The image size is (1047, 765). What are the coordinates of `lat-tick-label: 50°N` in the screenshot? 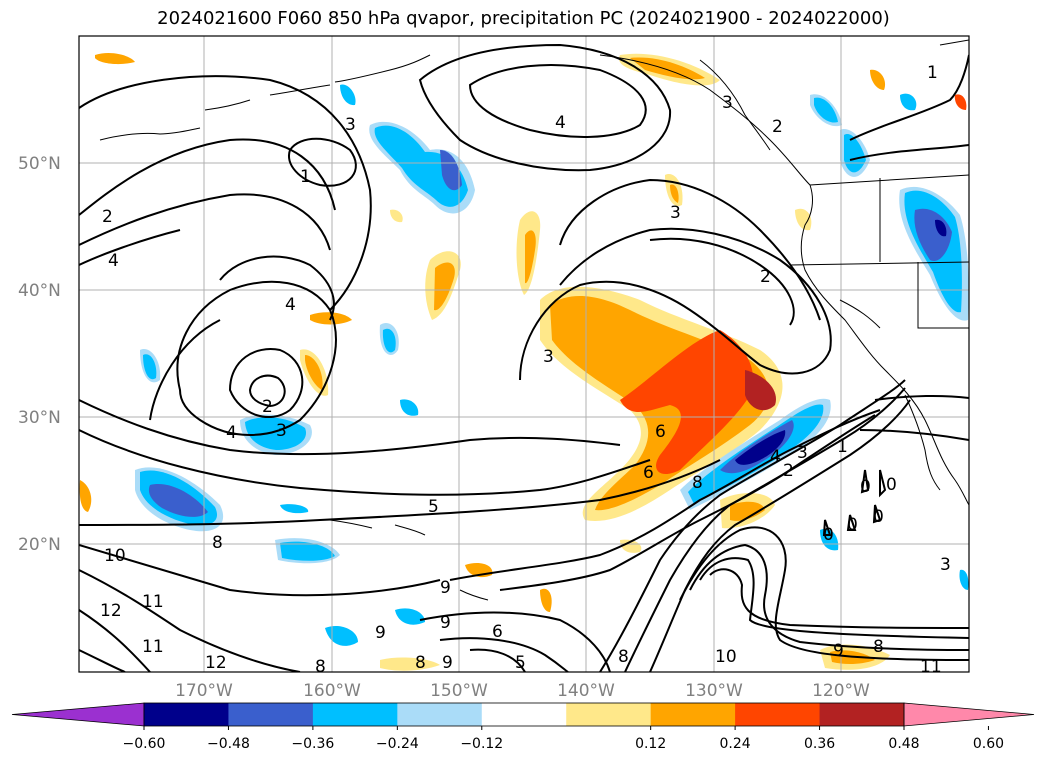 It's located at (39, 164).